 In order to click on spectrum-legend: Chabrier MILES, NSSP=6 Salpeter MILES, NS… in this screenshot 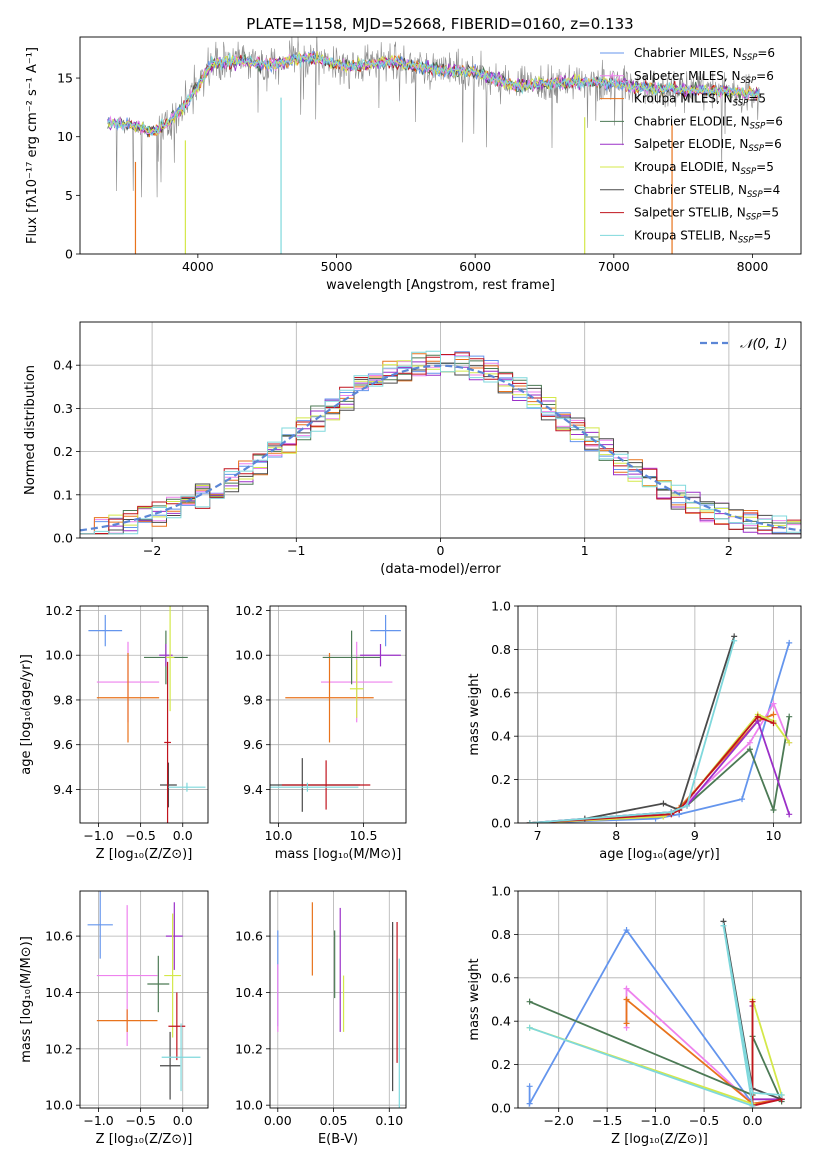, I will do `click(691, 145)`.